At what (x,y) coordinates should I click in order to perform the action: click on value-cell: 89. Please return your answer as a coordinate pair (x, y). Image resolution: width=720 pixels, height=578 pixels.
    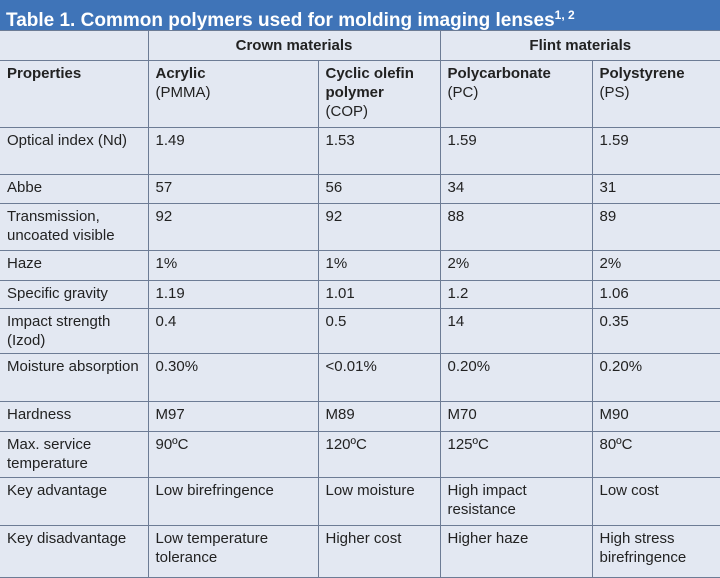
    Looking at the image, I should click on (655, 227).